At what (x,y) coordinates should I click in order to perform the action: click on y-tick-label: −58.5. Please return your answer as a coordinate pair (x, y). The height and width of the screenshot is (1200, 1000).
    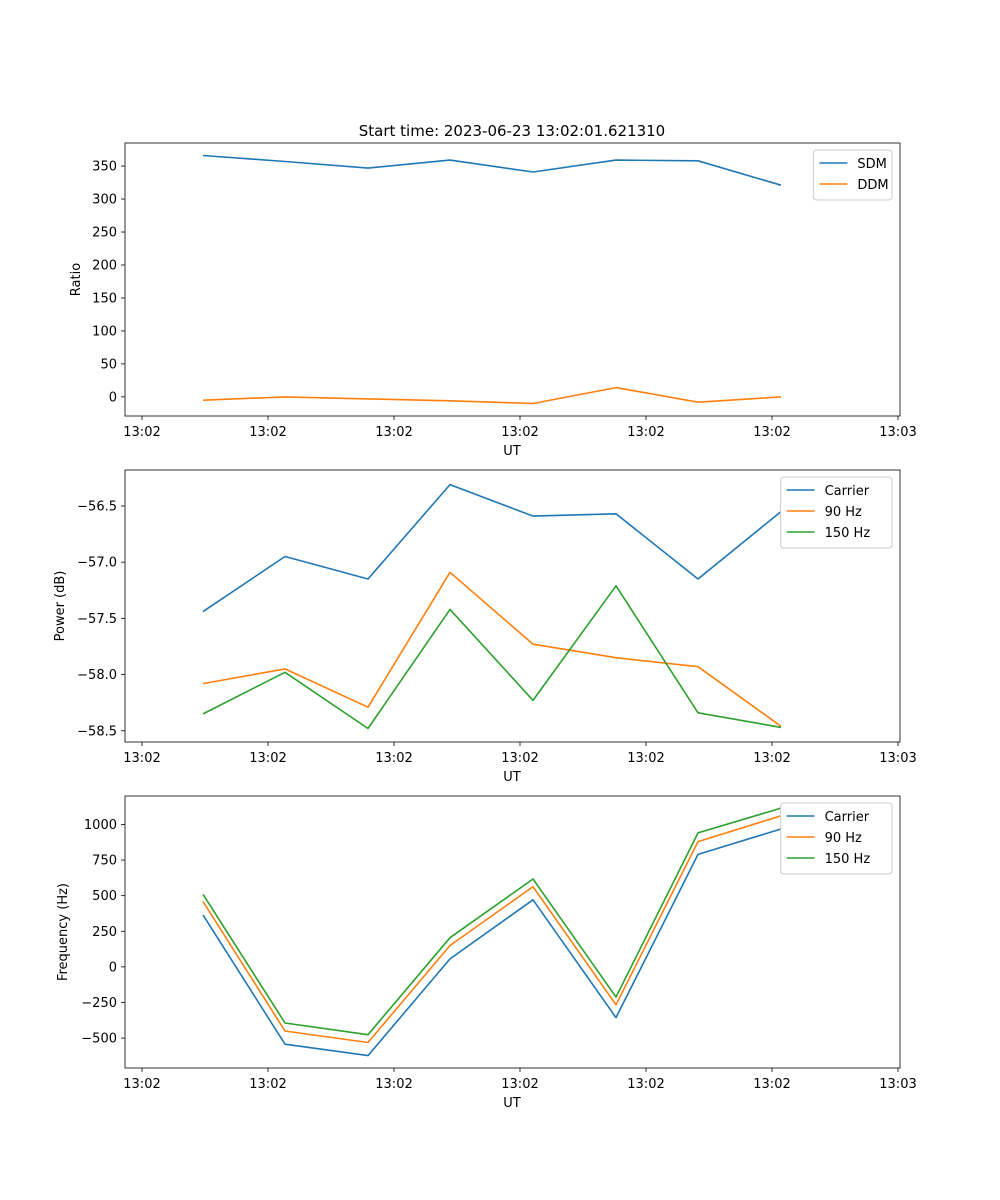
    Looking at the image, I should click on (97, 731).